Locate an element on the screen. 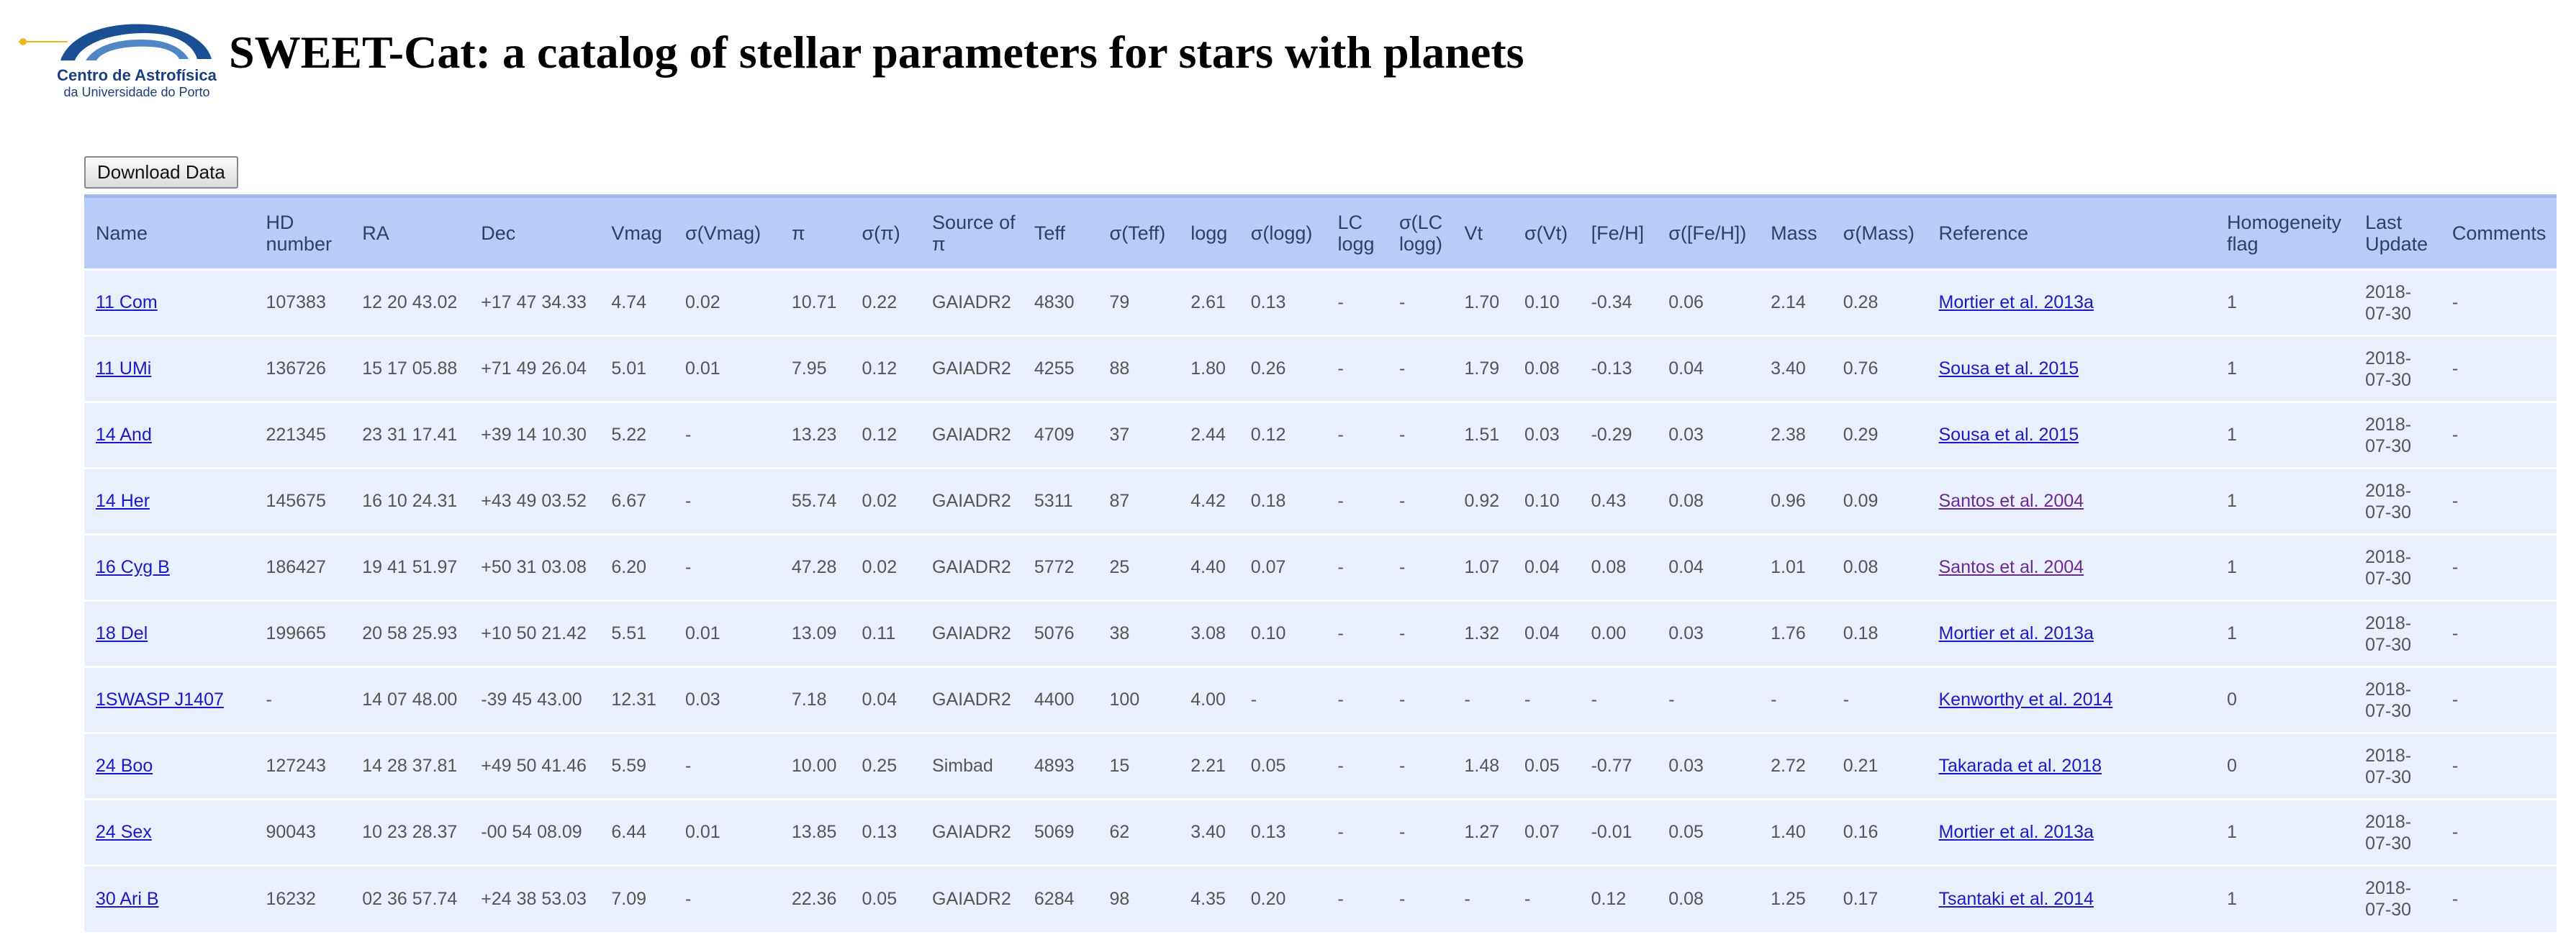  table-cell: -39 45 43.00 is located at coordinates (531, 699).